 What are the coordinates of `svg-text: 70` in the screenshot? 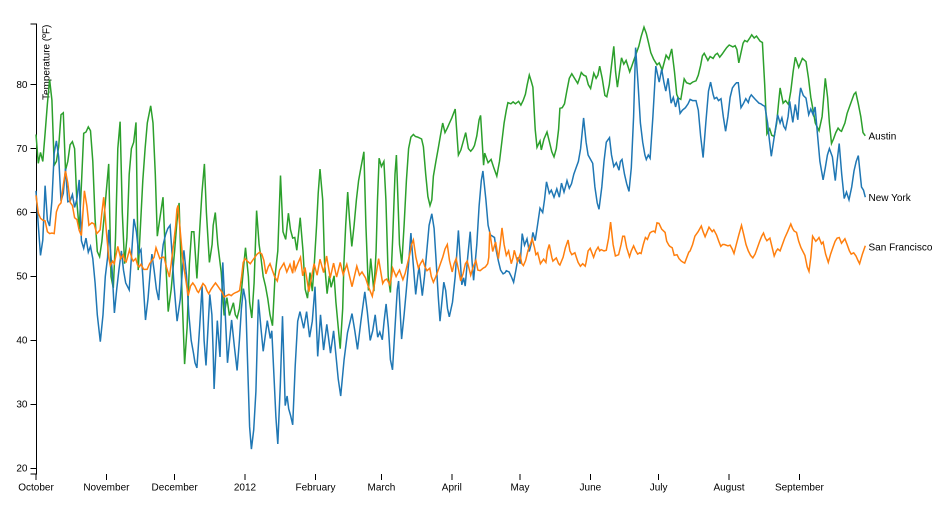 It's located at (22, 149).